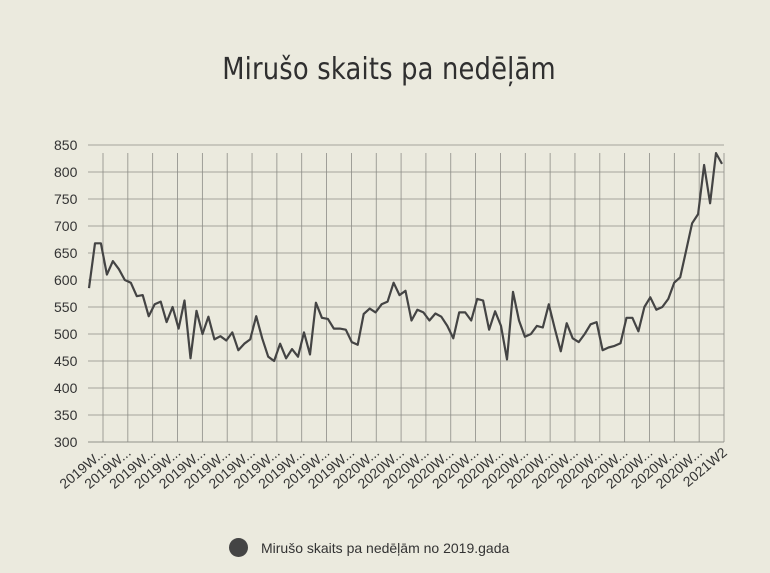  Describe the element at coordinates (389, 69) in the screenshot. I see `chart-title: Mirušo skaits pa nedēļām` at that location.